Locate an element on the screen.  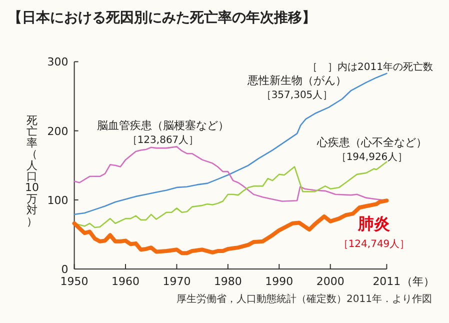
x-tick-label: 2000 is located at coordinates (330, 281).